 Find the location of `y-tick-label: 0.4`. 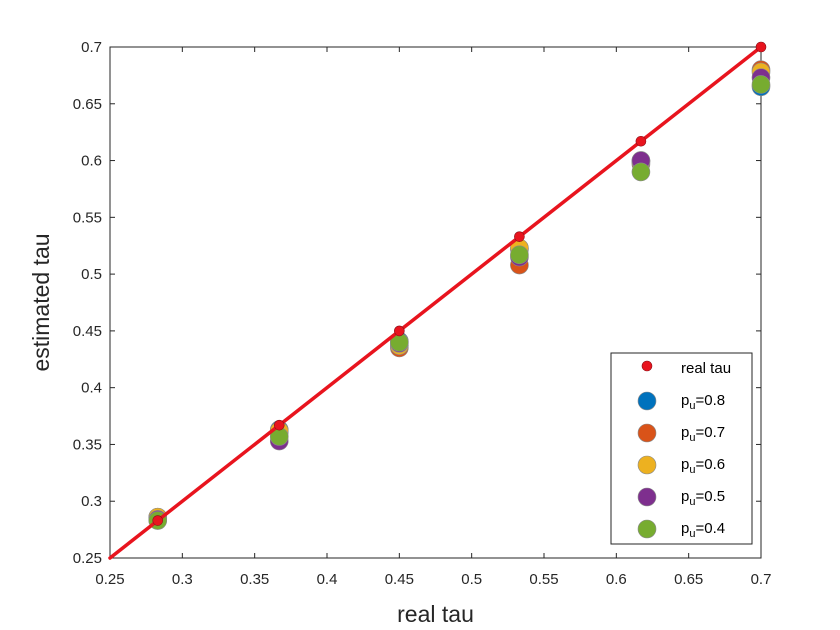

y-tick-label: 0.4 is located at coordinates (91, 388).